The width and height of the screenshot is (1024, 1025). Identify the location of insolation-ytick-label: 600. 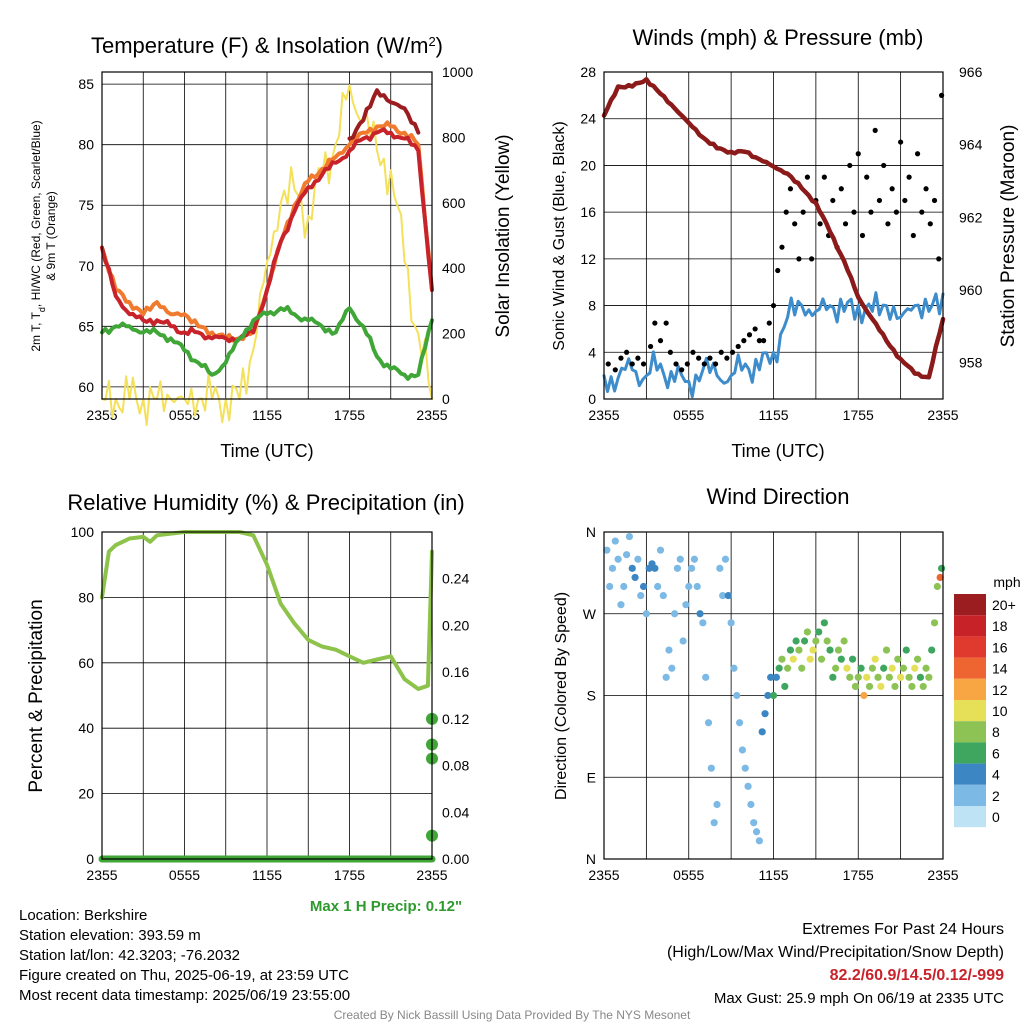
(454, 203).